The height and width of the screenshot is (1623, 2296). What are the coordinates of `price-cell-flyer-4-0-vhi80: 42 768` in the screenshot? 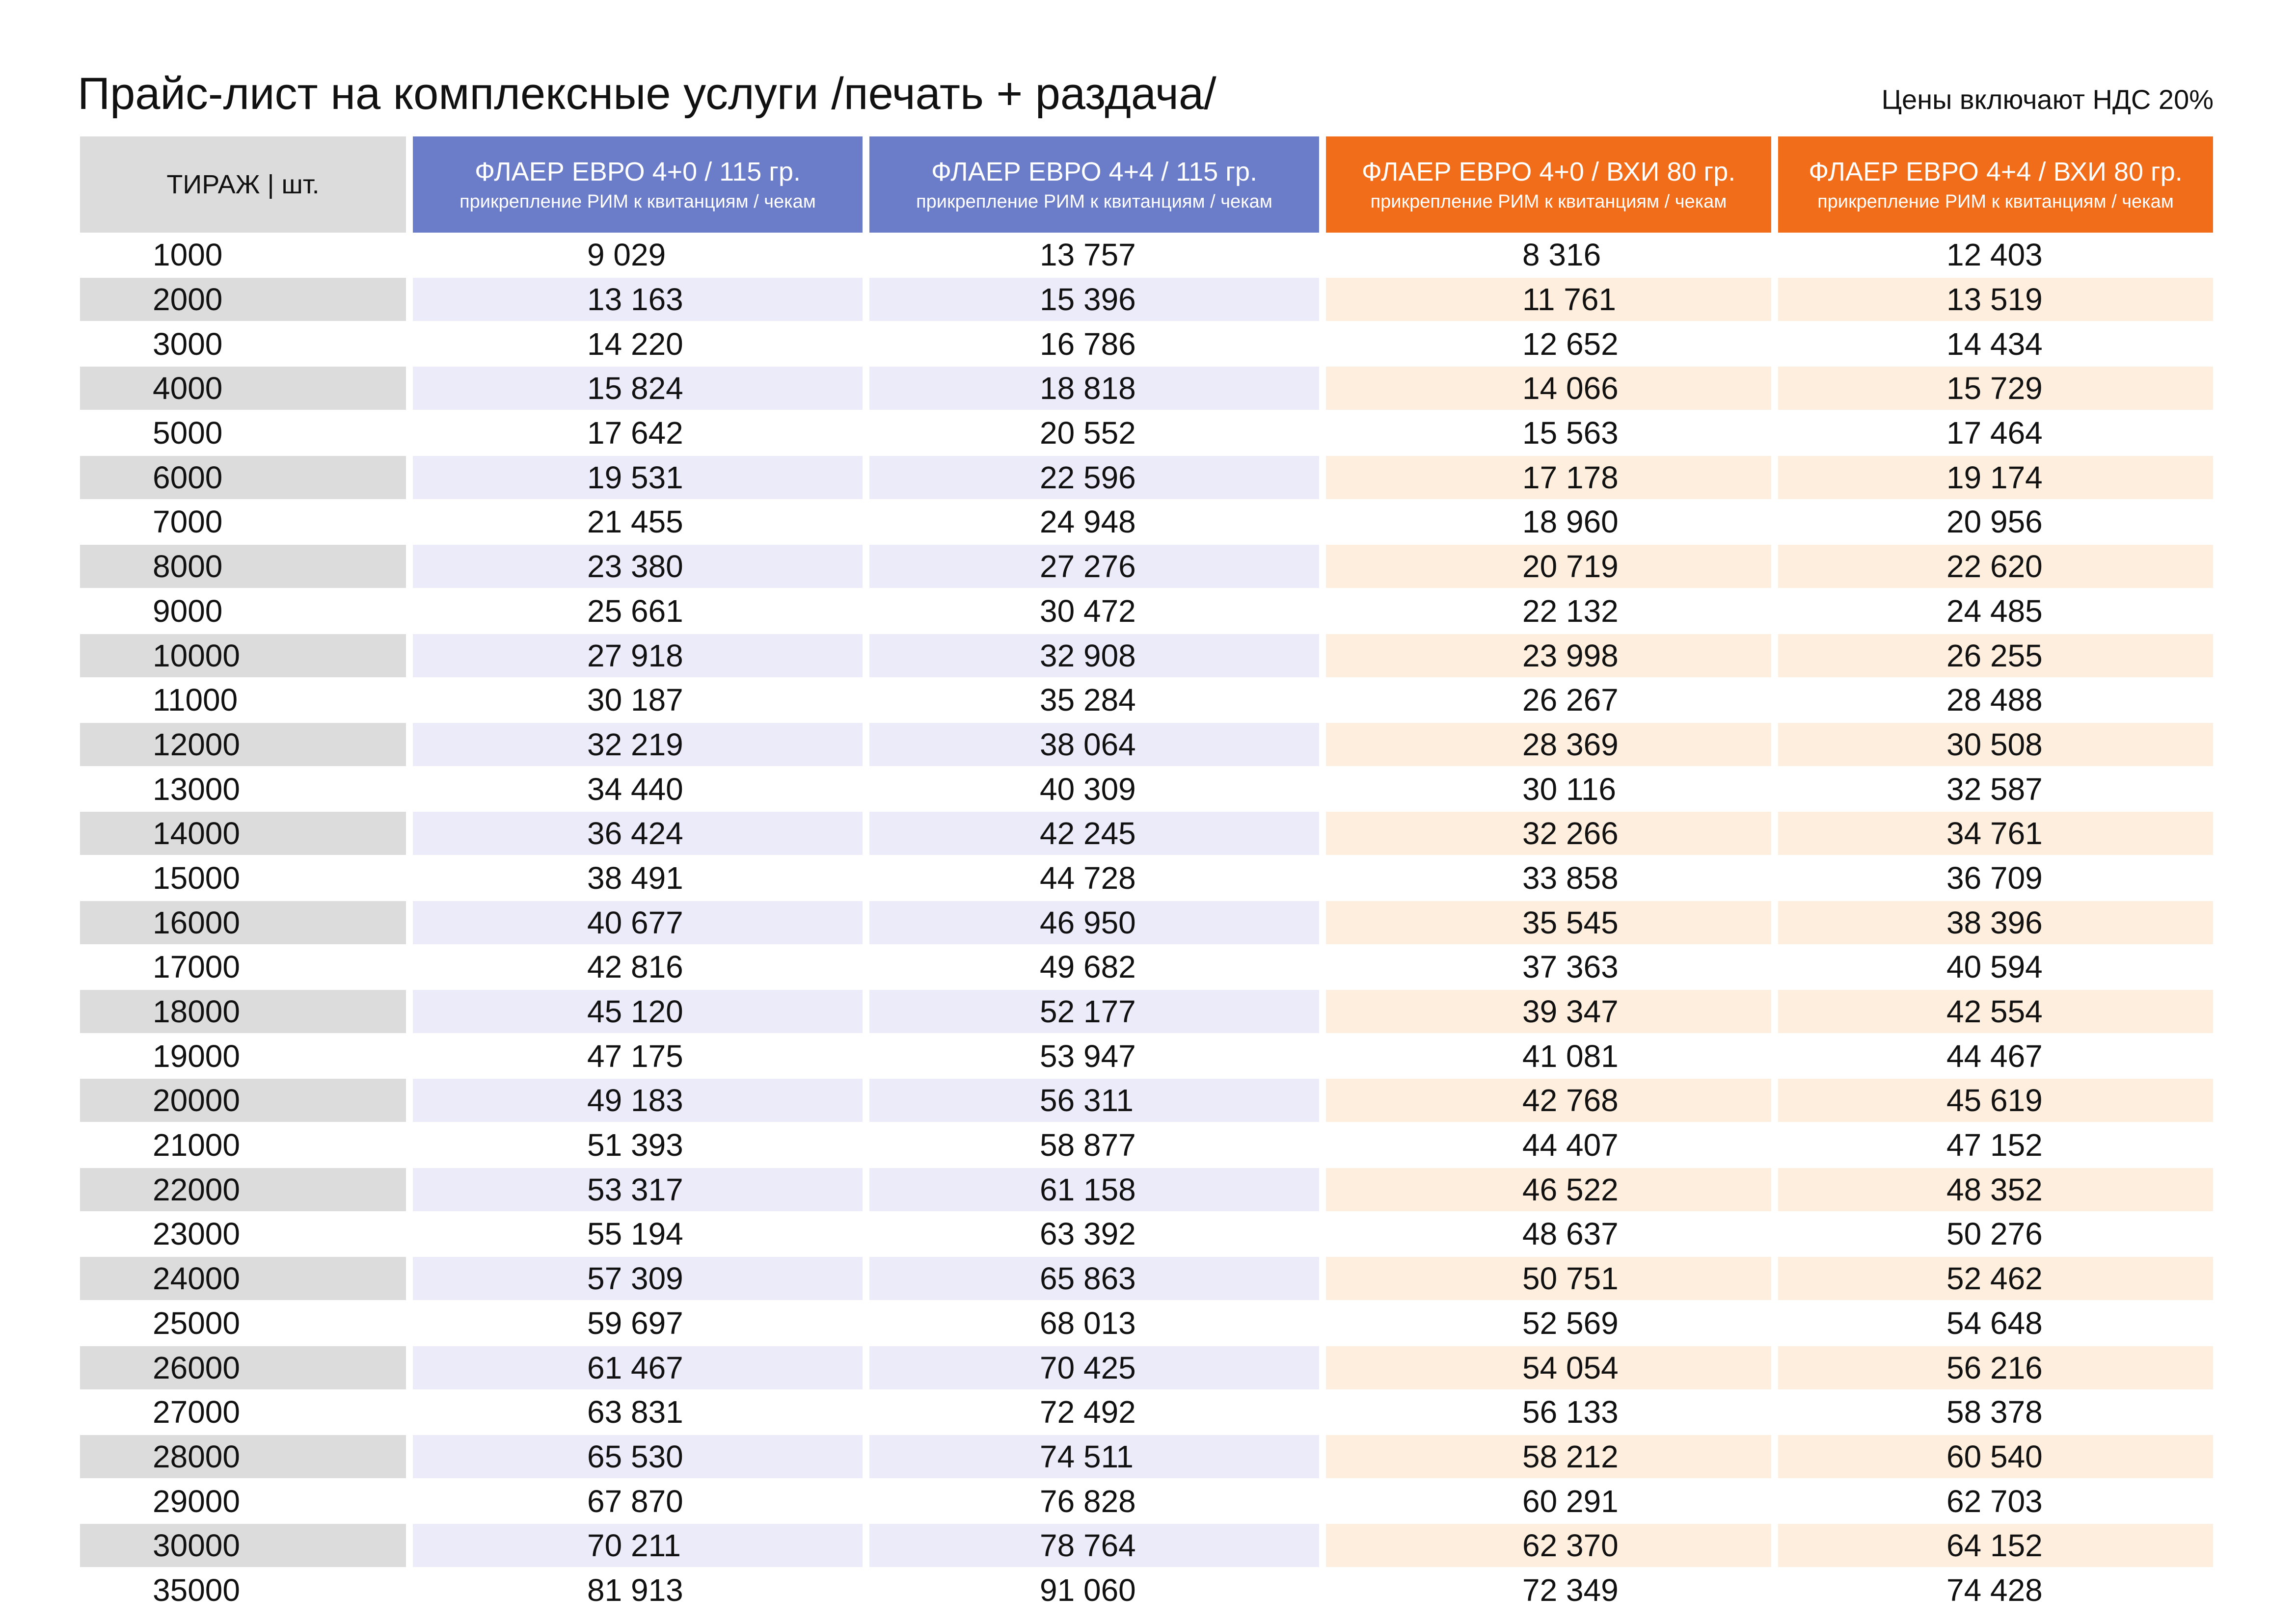 It's located at (1549, 1100).